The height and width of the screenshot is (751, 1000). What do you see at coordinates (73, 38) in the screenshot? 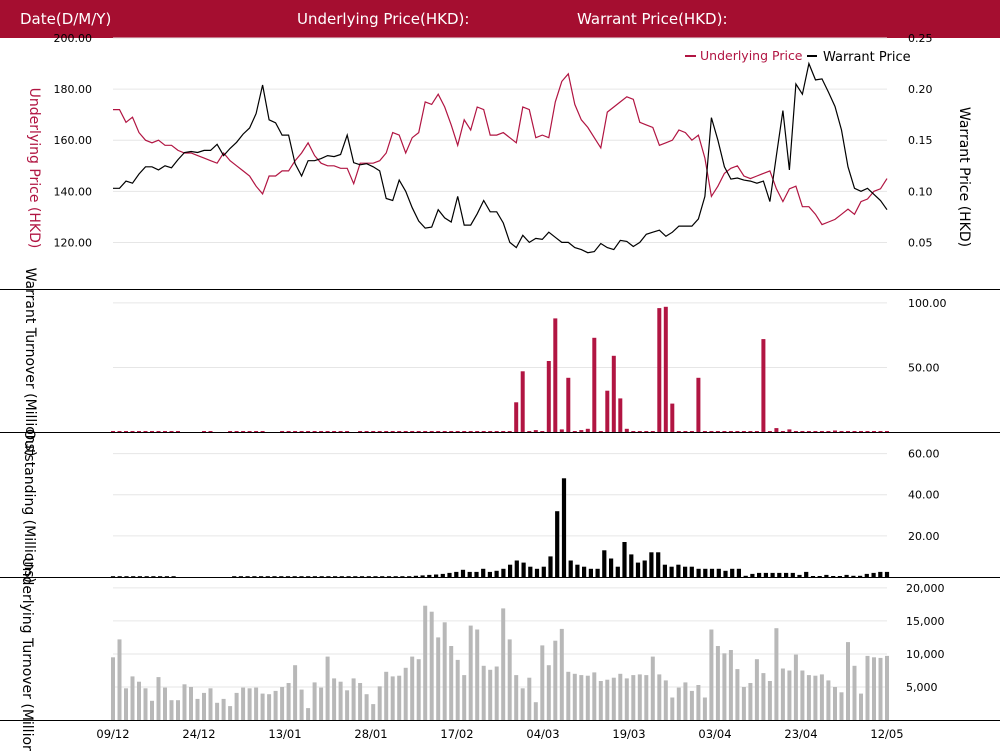
I see `y-tick-left: 200.00` at bounding box center [73, 38].